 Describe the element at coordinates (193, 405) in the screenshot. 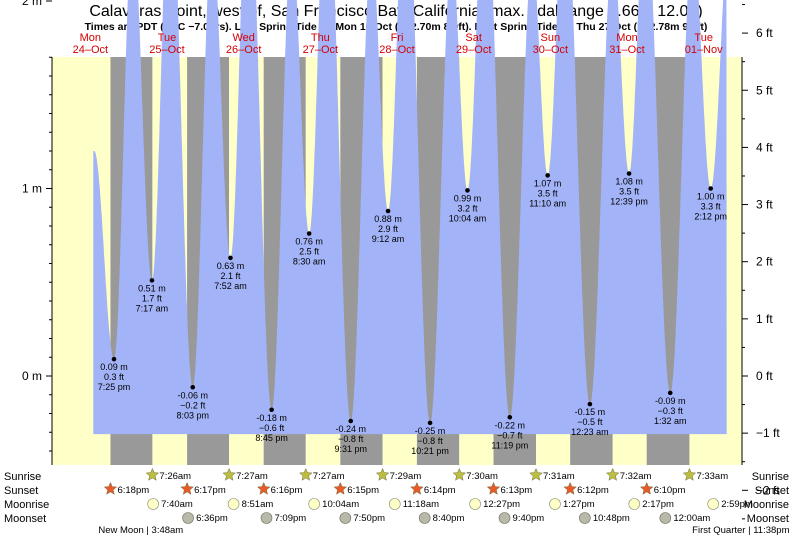

I see `tide-label: −0.2 ft` at that location.